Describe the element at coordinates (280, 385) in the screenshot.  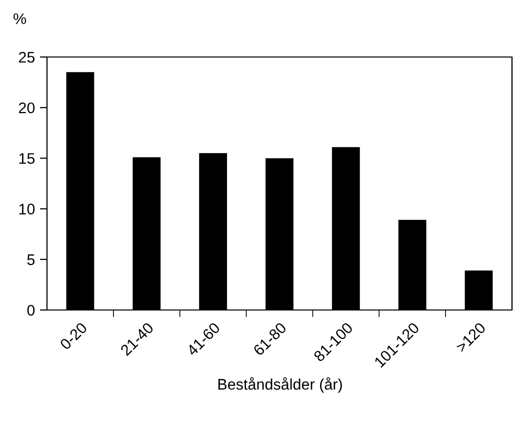
I see `x-axis-title: Beståndsålder (år)` at that location.